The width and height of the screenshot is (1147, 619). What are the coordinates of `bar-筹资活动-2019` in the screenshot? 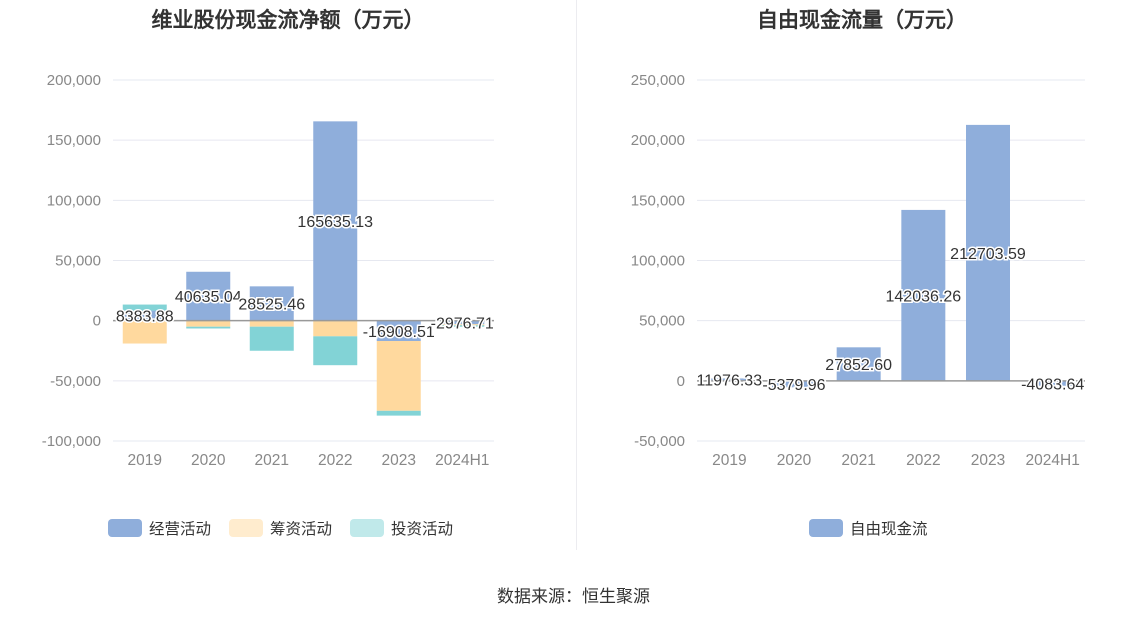 It's located at (144, 332).